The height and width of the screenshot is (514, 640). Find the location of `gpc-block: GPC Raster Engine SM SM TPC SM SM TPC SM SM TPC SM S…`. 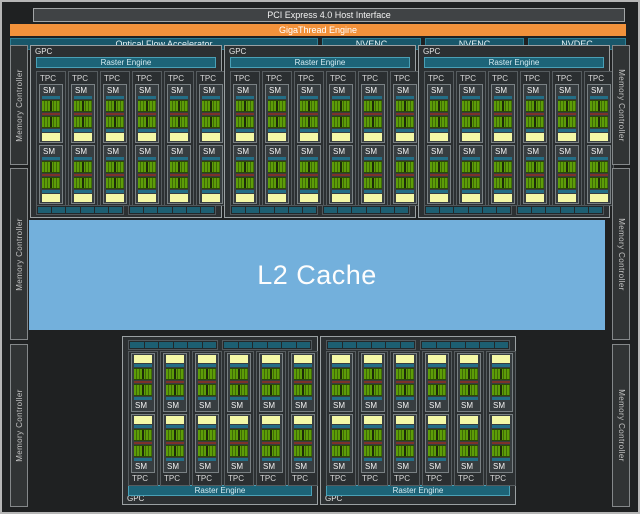

gpc-block: GPC Raster Engine SM SM TPC SM SM TPC SM SM TPC SM S… is located at coordinates (418, 420).